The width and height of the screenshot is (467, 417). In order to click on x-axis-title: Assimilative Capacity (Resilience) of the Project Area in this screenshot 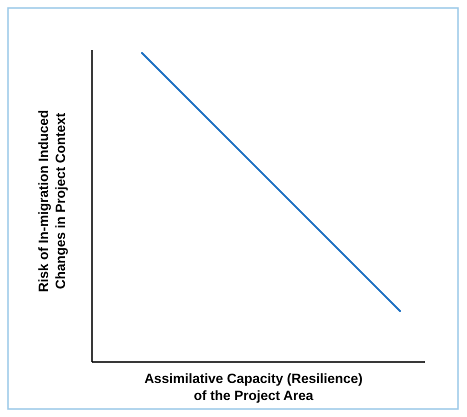, I will do `click(253, 387)`.